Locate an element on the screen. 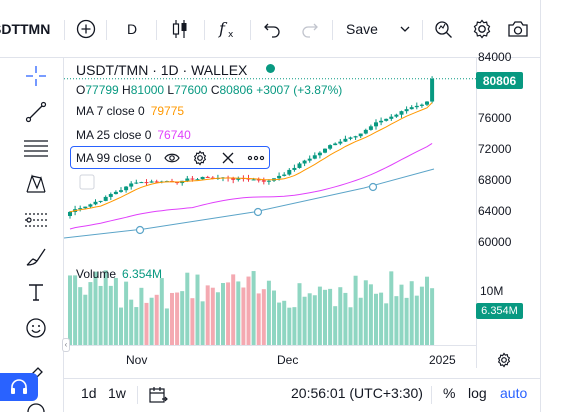 The image size is (561, 412). log-toggle: log is located at coordinates (477, 393).